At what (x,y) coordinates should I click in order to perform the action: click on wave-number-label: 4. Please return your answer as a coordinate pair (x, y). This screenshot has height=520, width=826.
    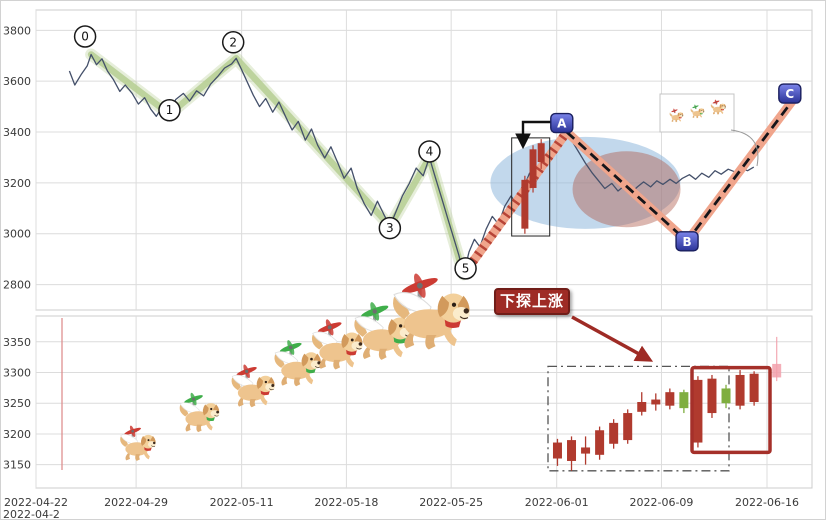
    Looking at the image, I should click on (430, 151).